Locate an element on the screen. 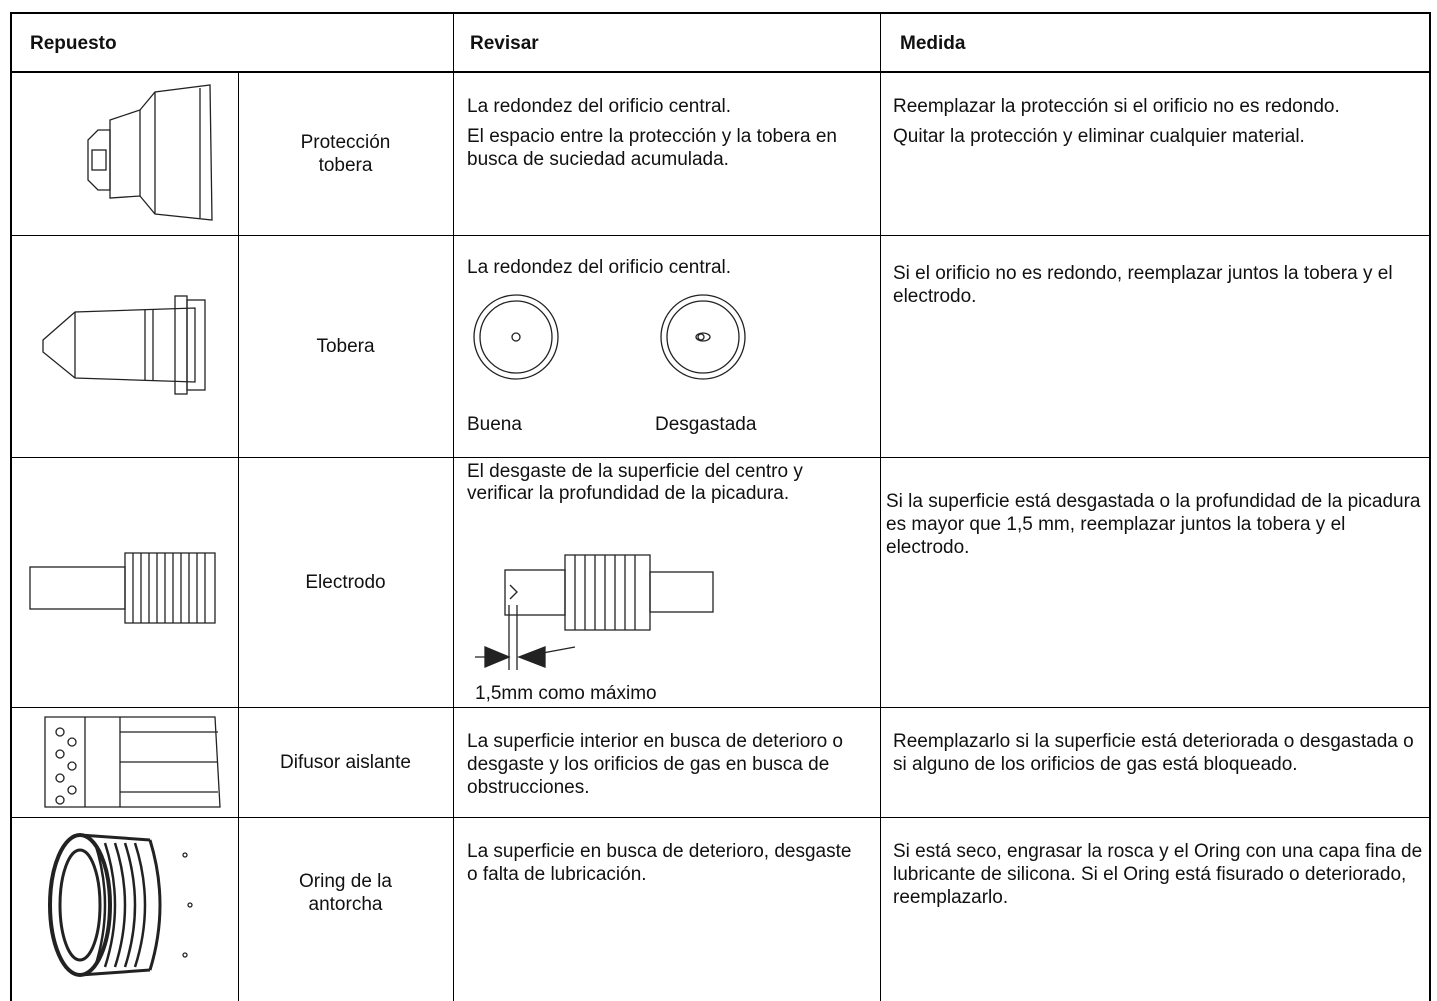 This screenshot has height=1001, width=1437. part-cell: Difusor aislante is located at coordinates (345, 762).